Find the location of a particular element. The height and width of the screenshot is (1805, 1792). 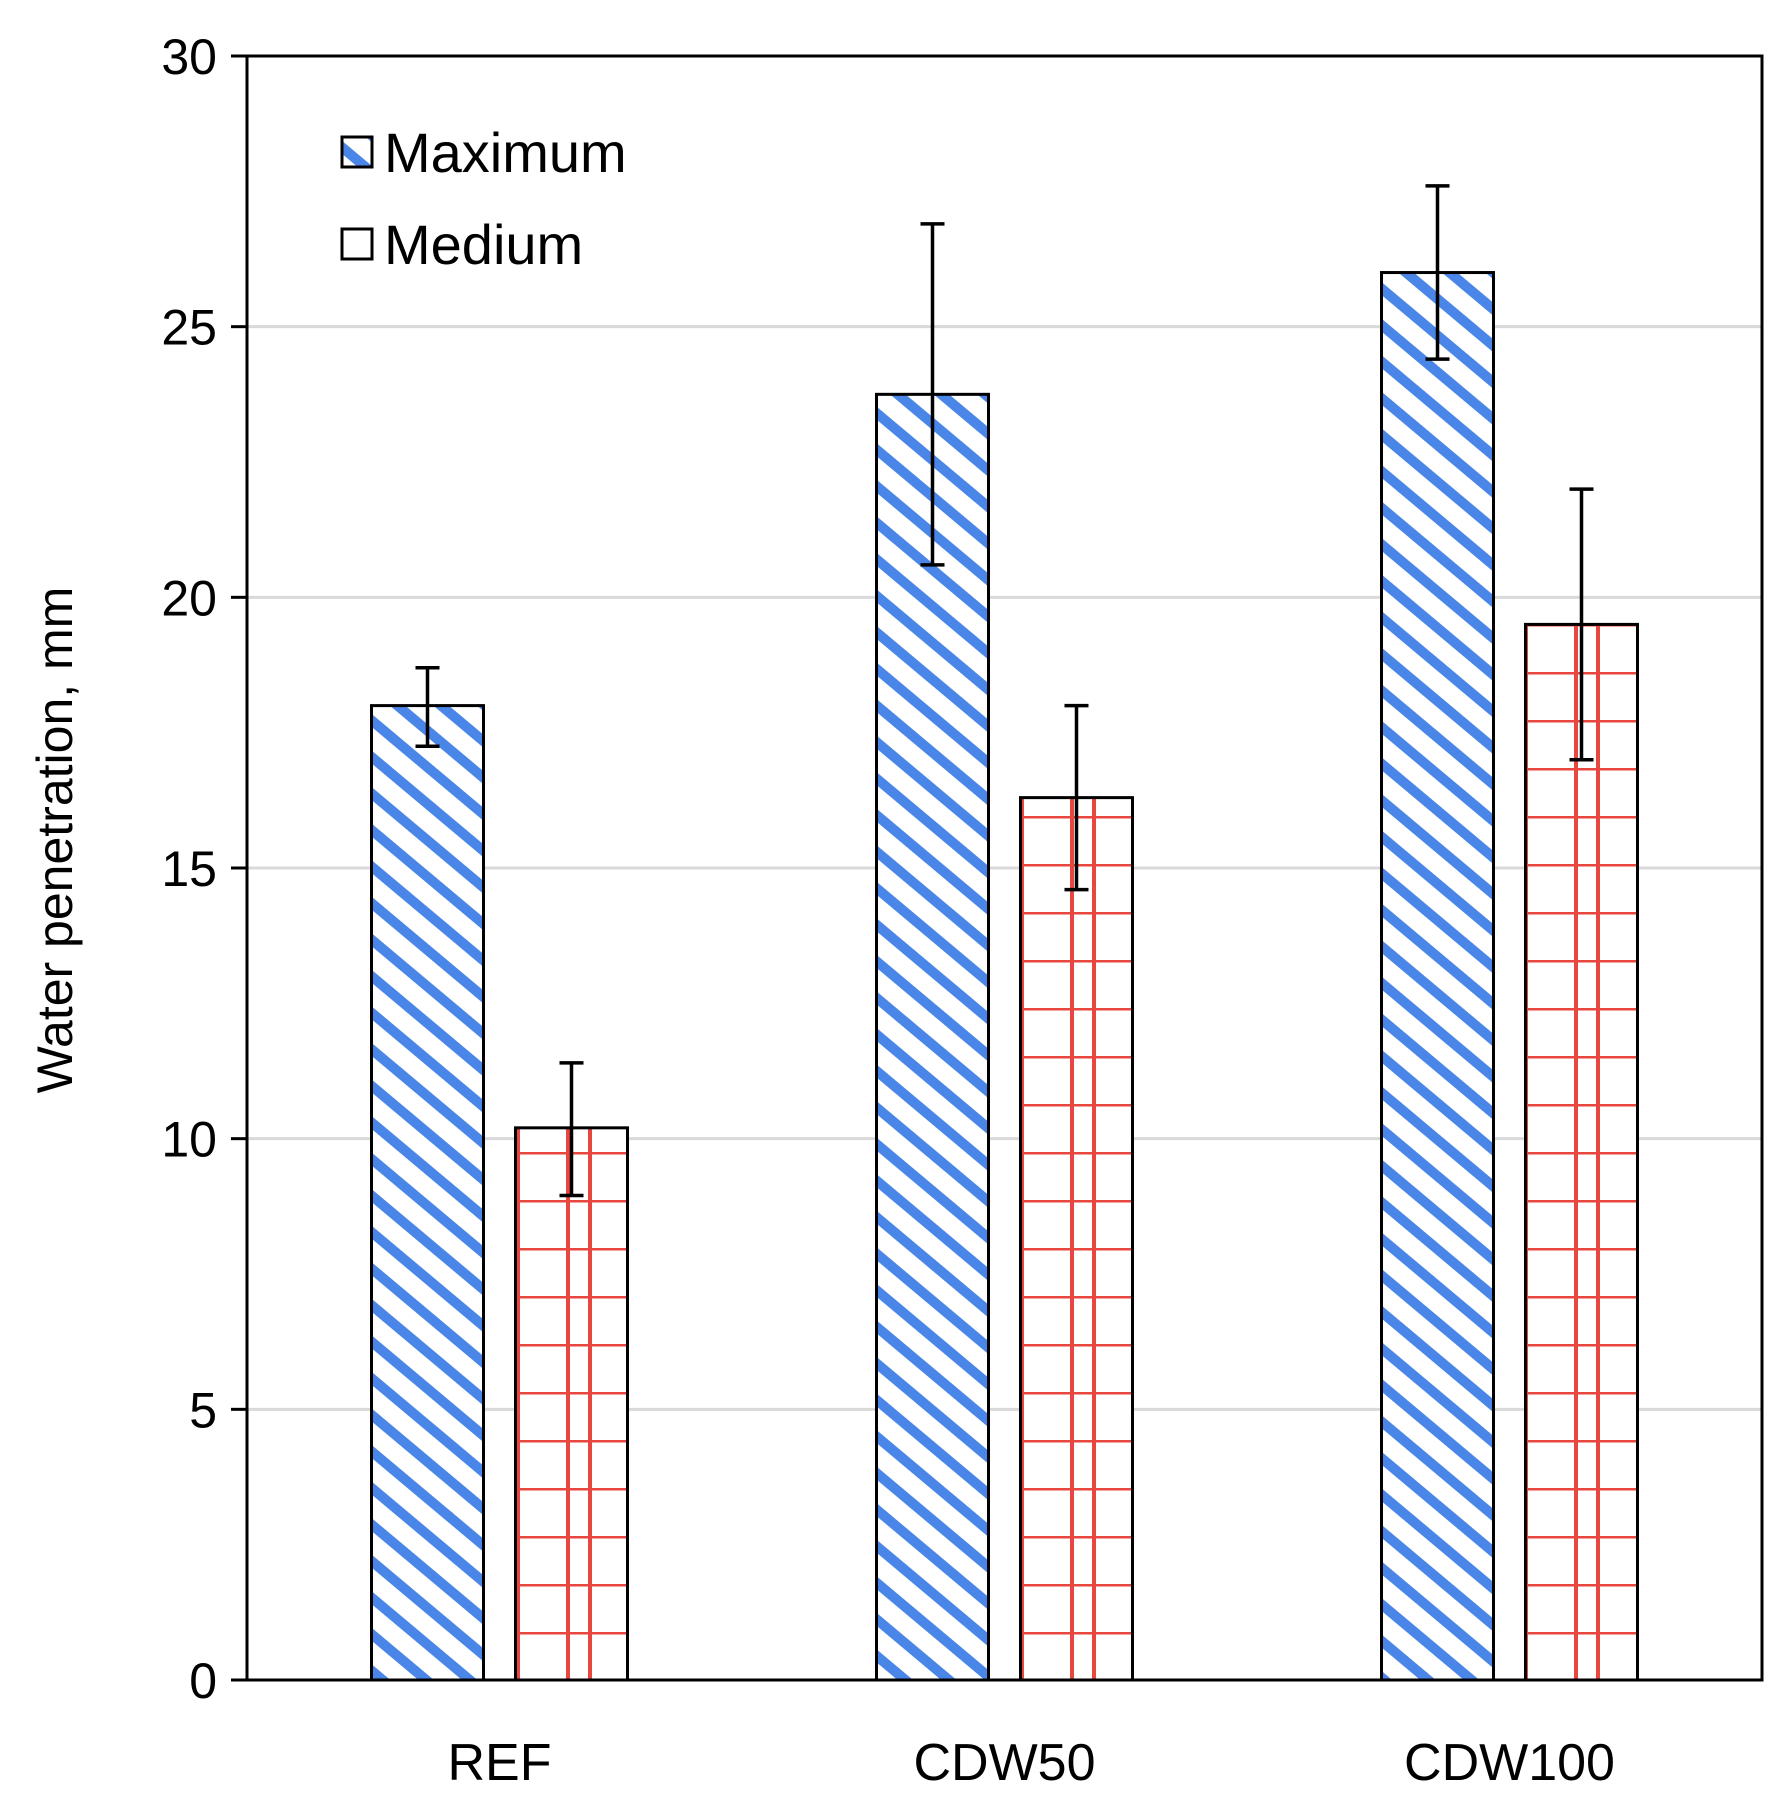

x-tick-label-ref: REF is located at coordinates (500, 1763).